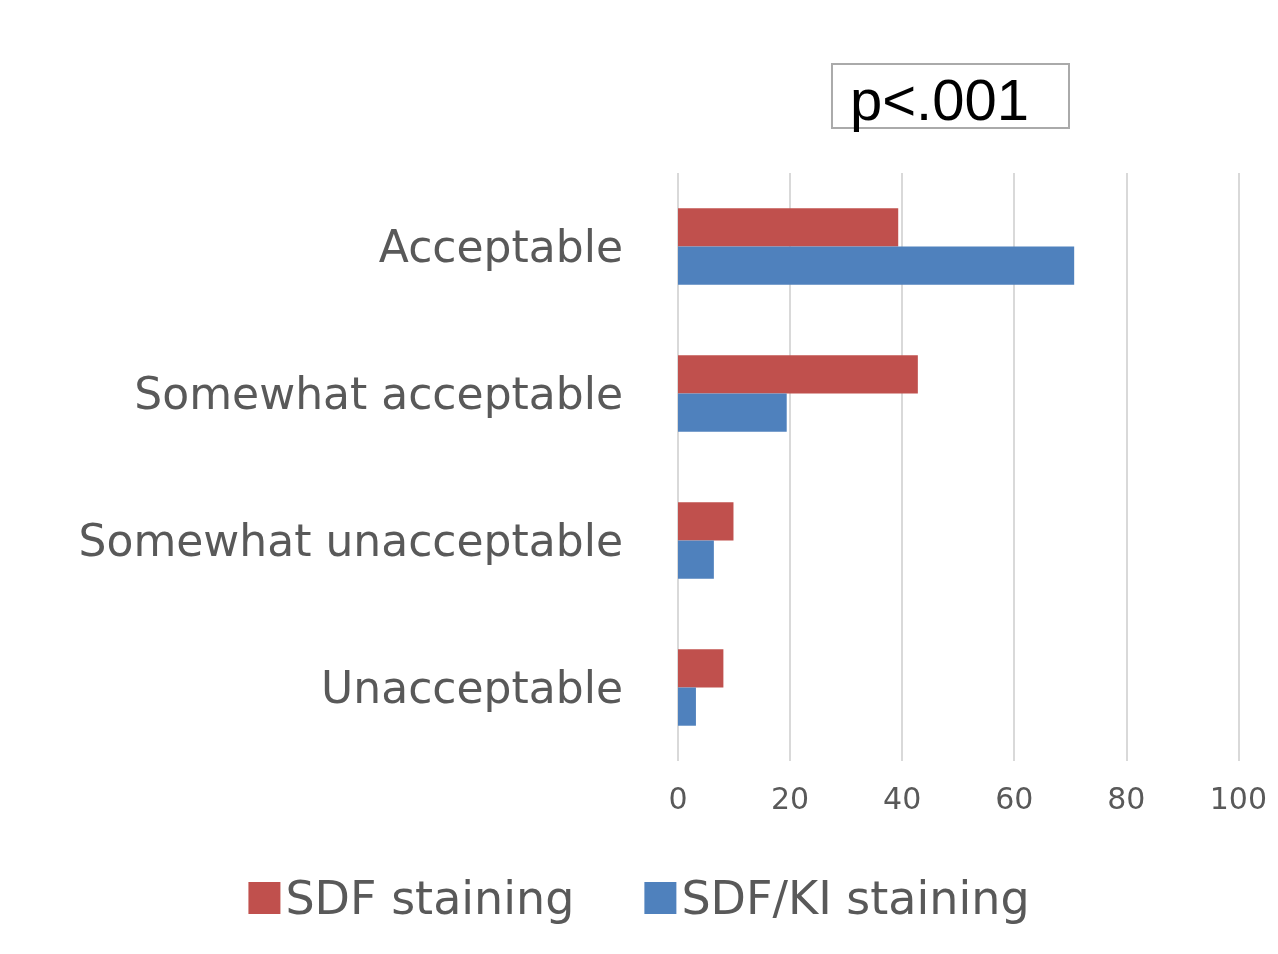 Image resolution: width=1278 pixels, height=954 pixels. Describe the element at coordinates (902, 798) in the screenshot. I see `x-tick-label: 40` at that location.